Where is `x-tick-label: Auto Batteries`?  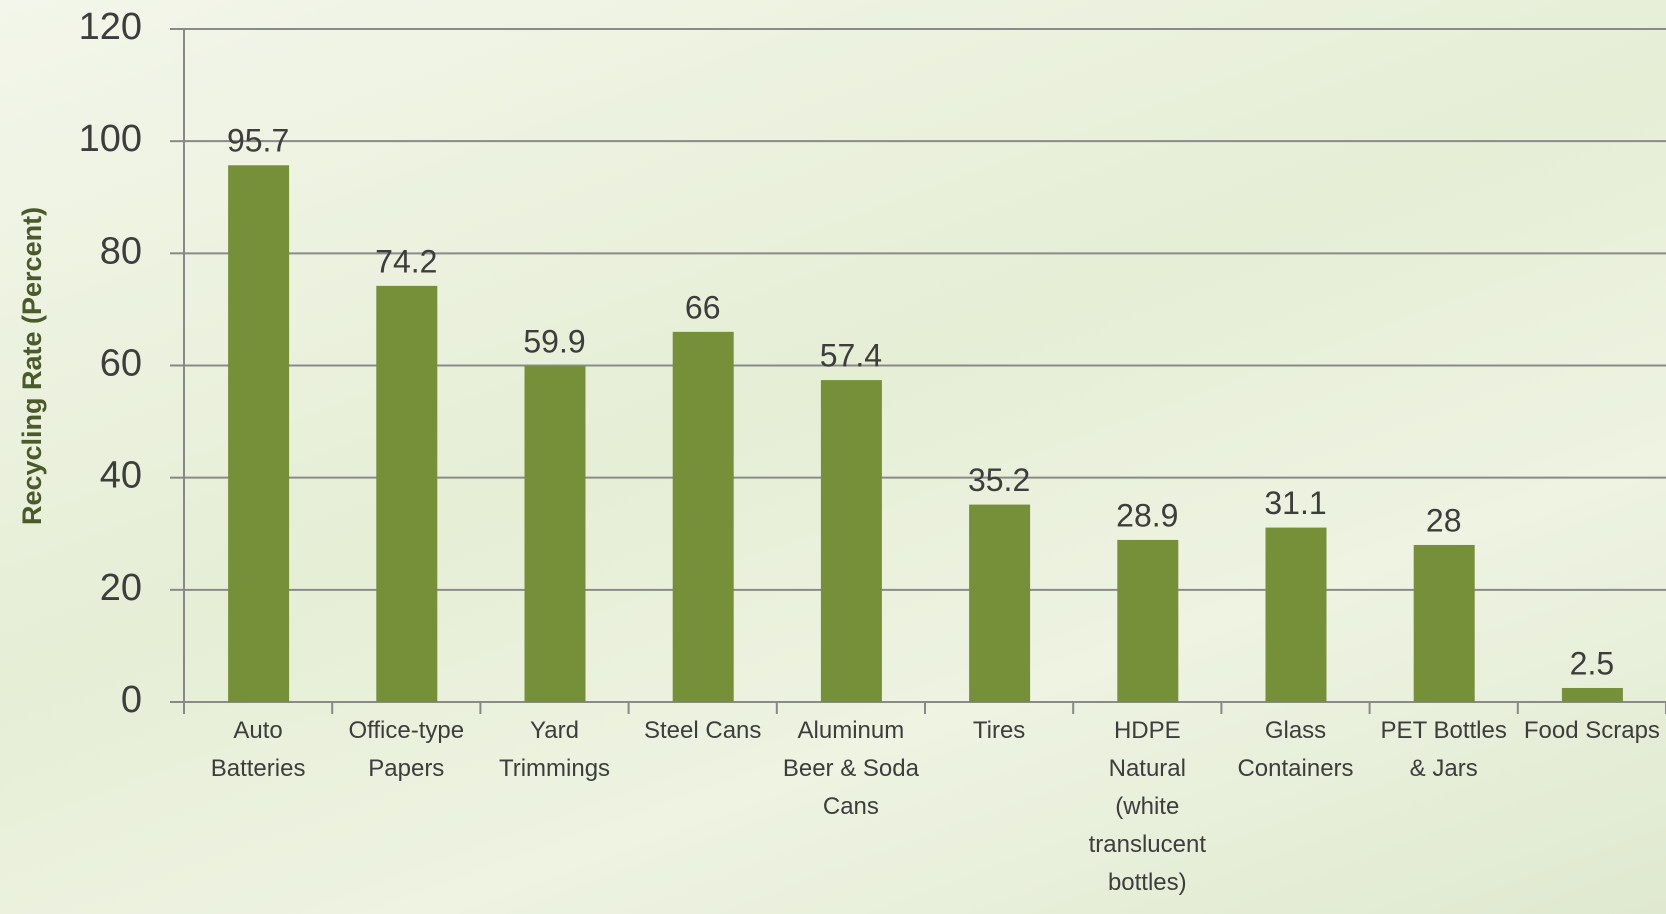 x-tick-label: Auto Batteries is located at coordinates (258, 749).